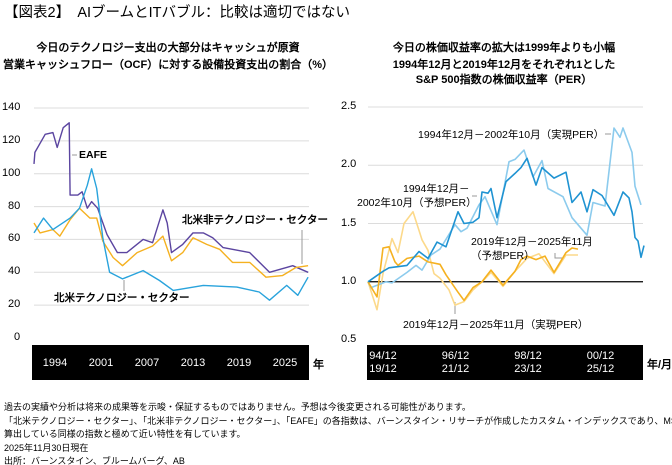 This screenshot has height=465, width=672. What do you see at coordinates (349, 222) in the screenshot?
I see `right-y-tick: 1.5` at bounding box center [349, 222].